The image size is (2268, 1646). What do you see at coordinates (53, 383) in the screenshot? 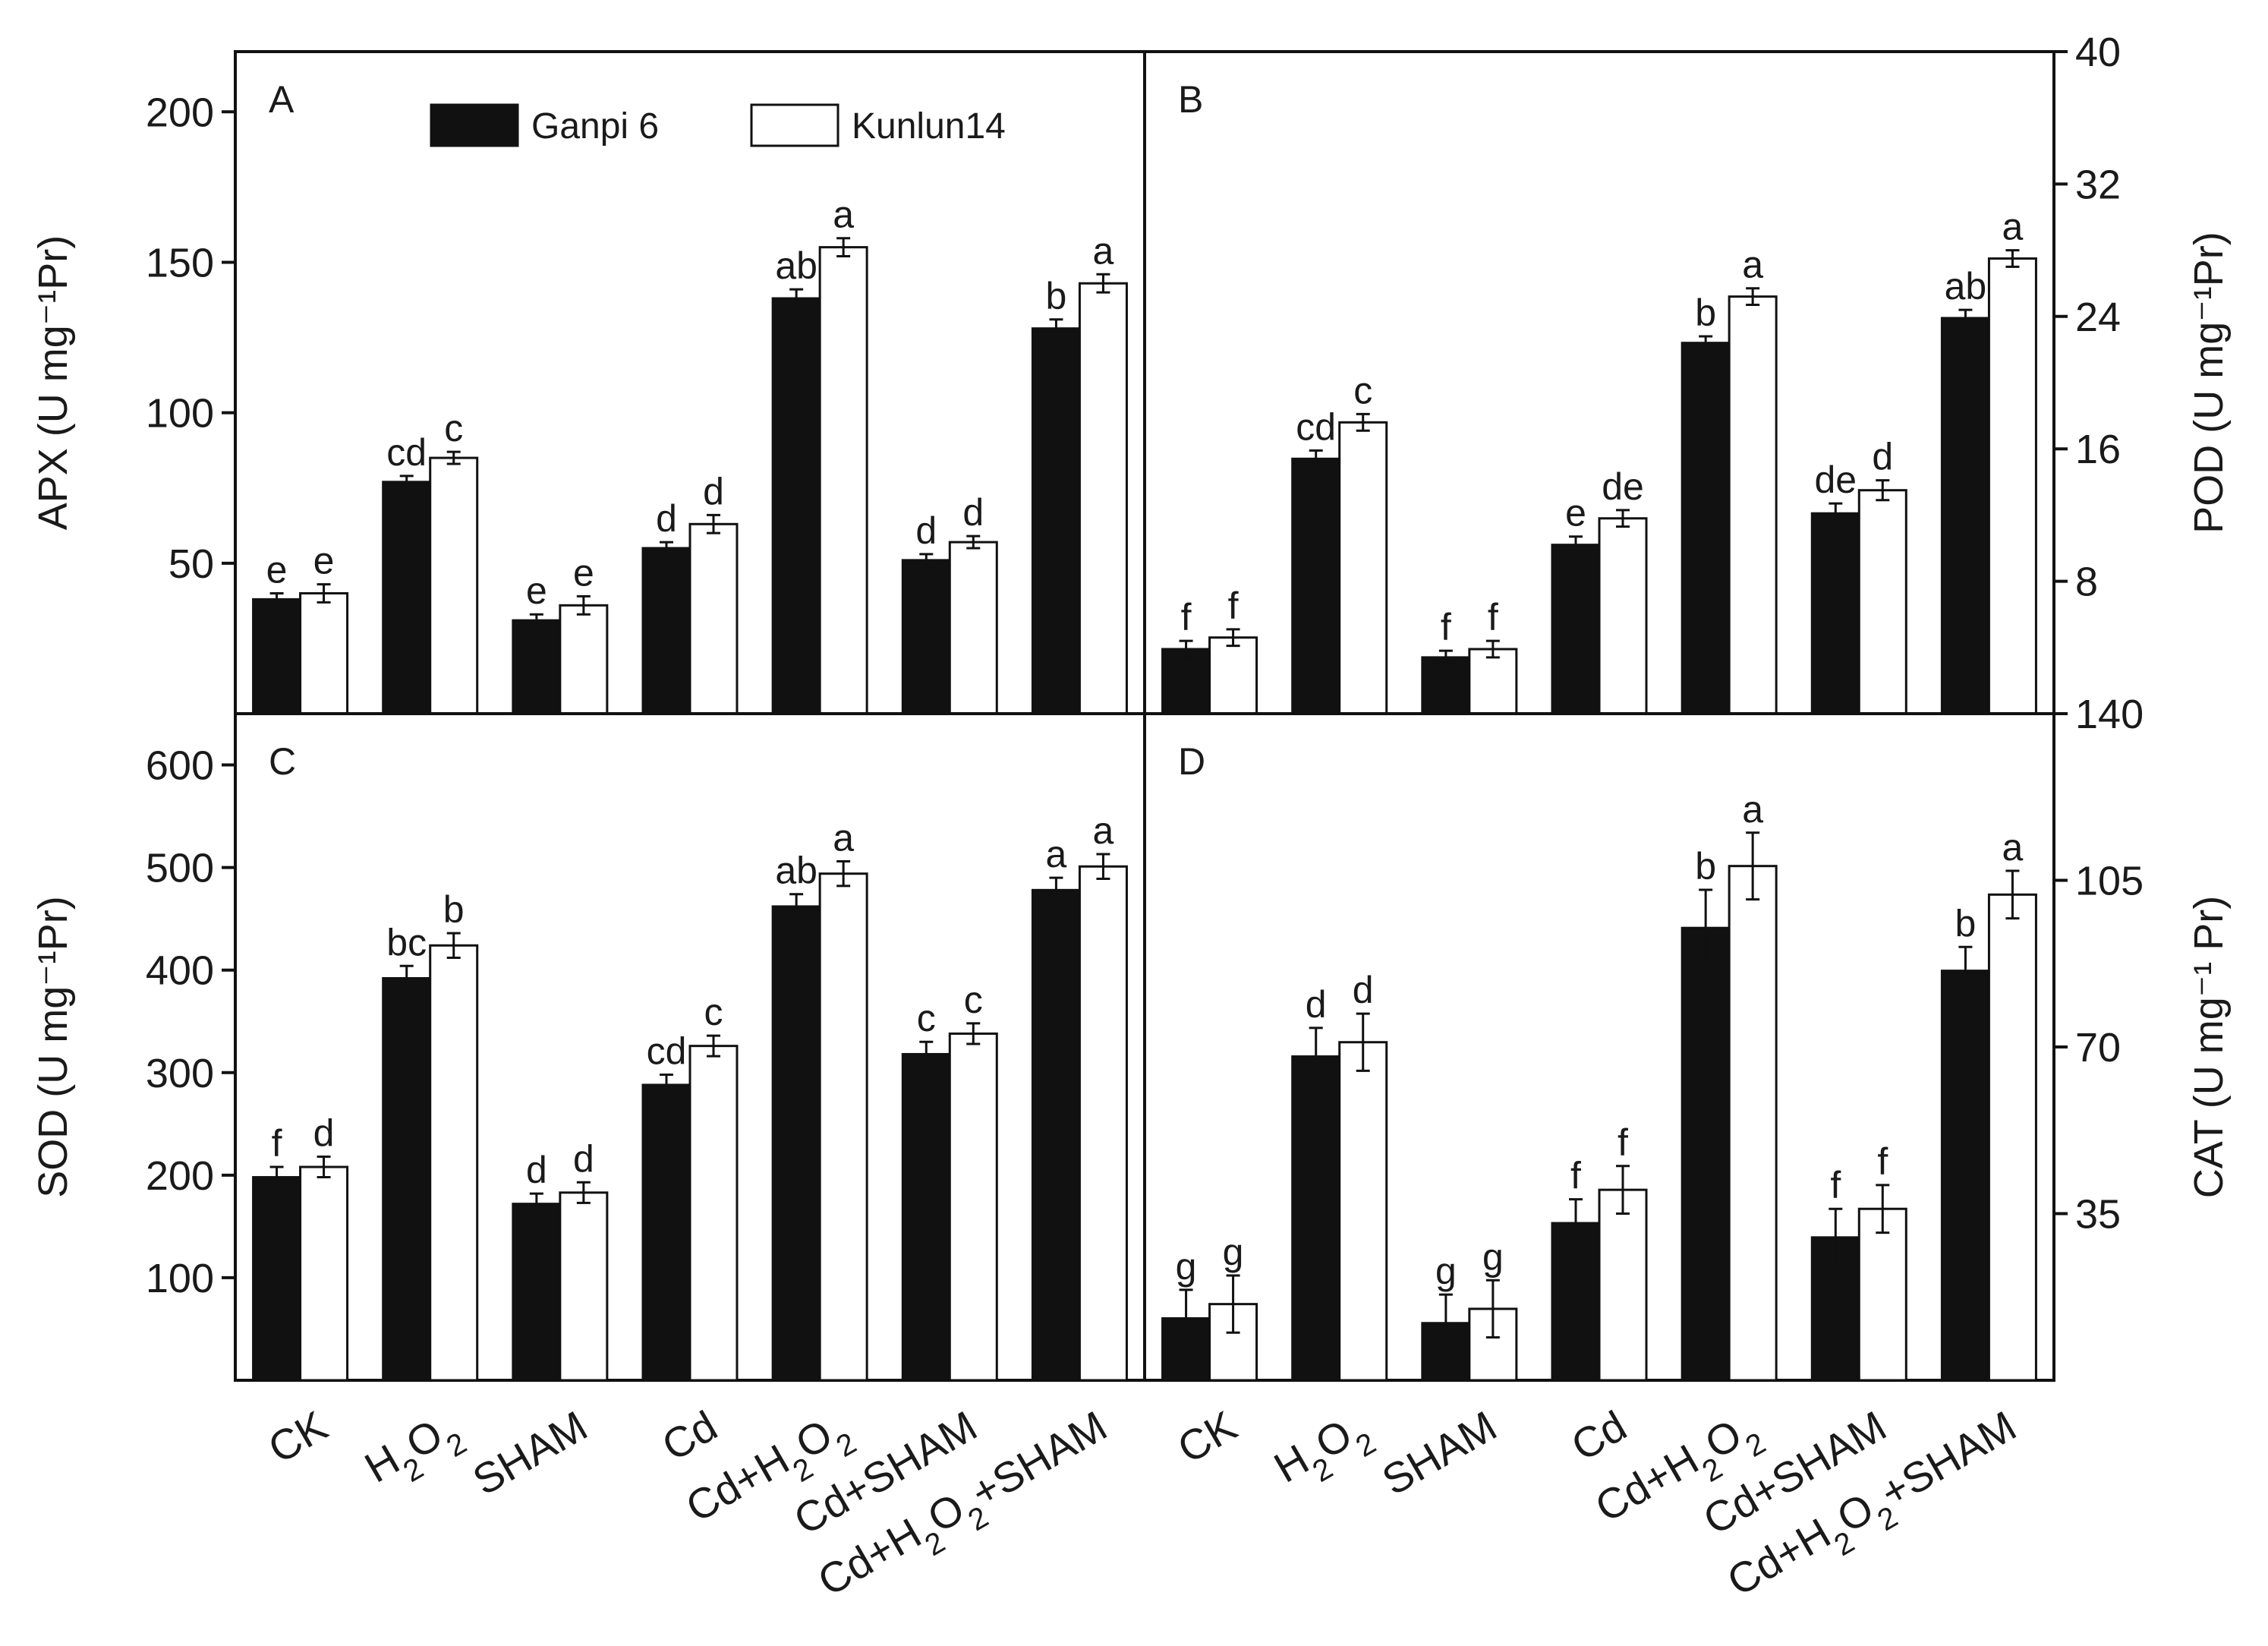
I see `y-axis-label: APX (U mg⁻¹Pr)` at bounding box center [53, 383].